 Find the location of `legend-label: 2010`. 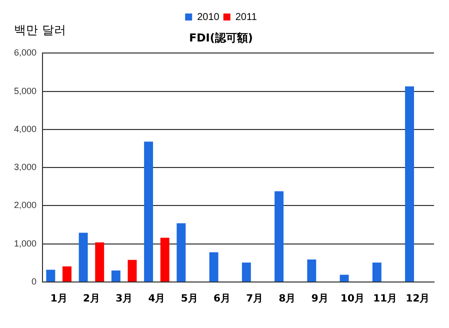

legend-label: 2010 is located at coordinates (208, 17).